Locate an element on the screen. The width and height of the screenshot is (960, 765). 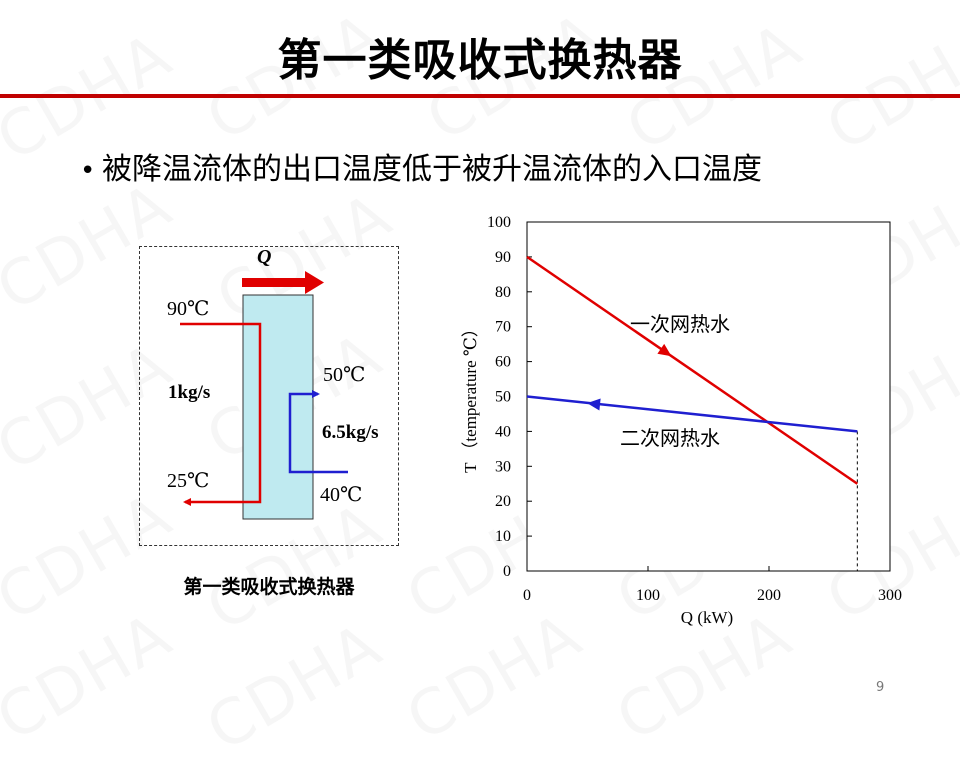
schematic-caption: 第一类吸收式换热器 is located at coordinates (269, 587).